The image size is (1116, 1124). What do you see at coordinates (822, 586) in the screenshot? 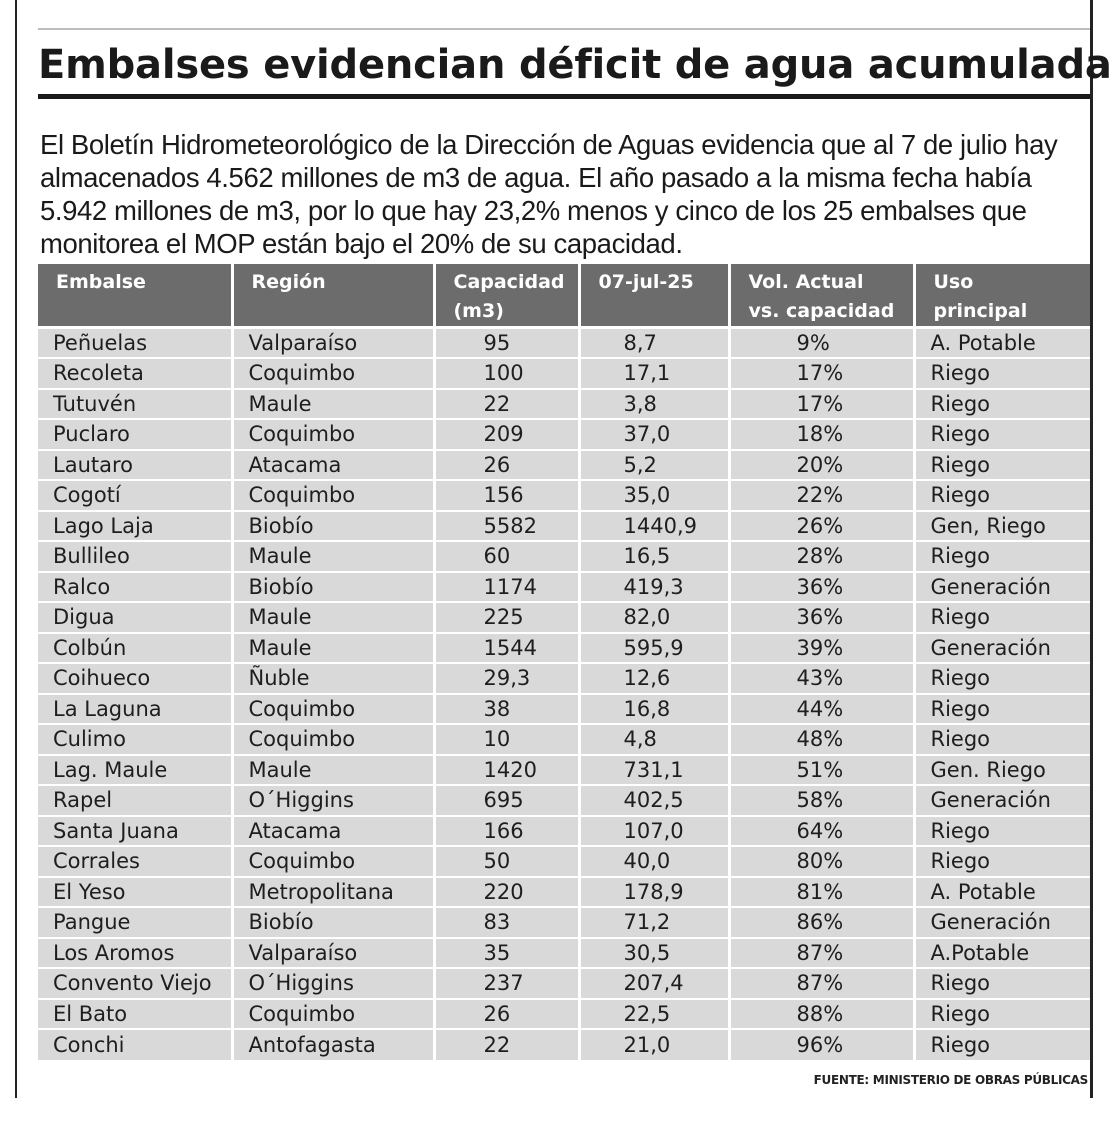
I see `cell-vol-actual: 36%` at bounding box center [822, 586].